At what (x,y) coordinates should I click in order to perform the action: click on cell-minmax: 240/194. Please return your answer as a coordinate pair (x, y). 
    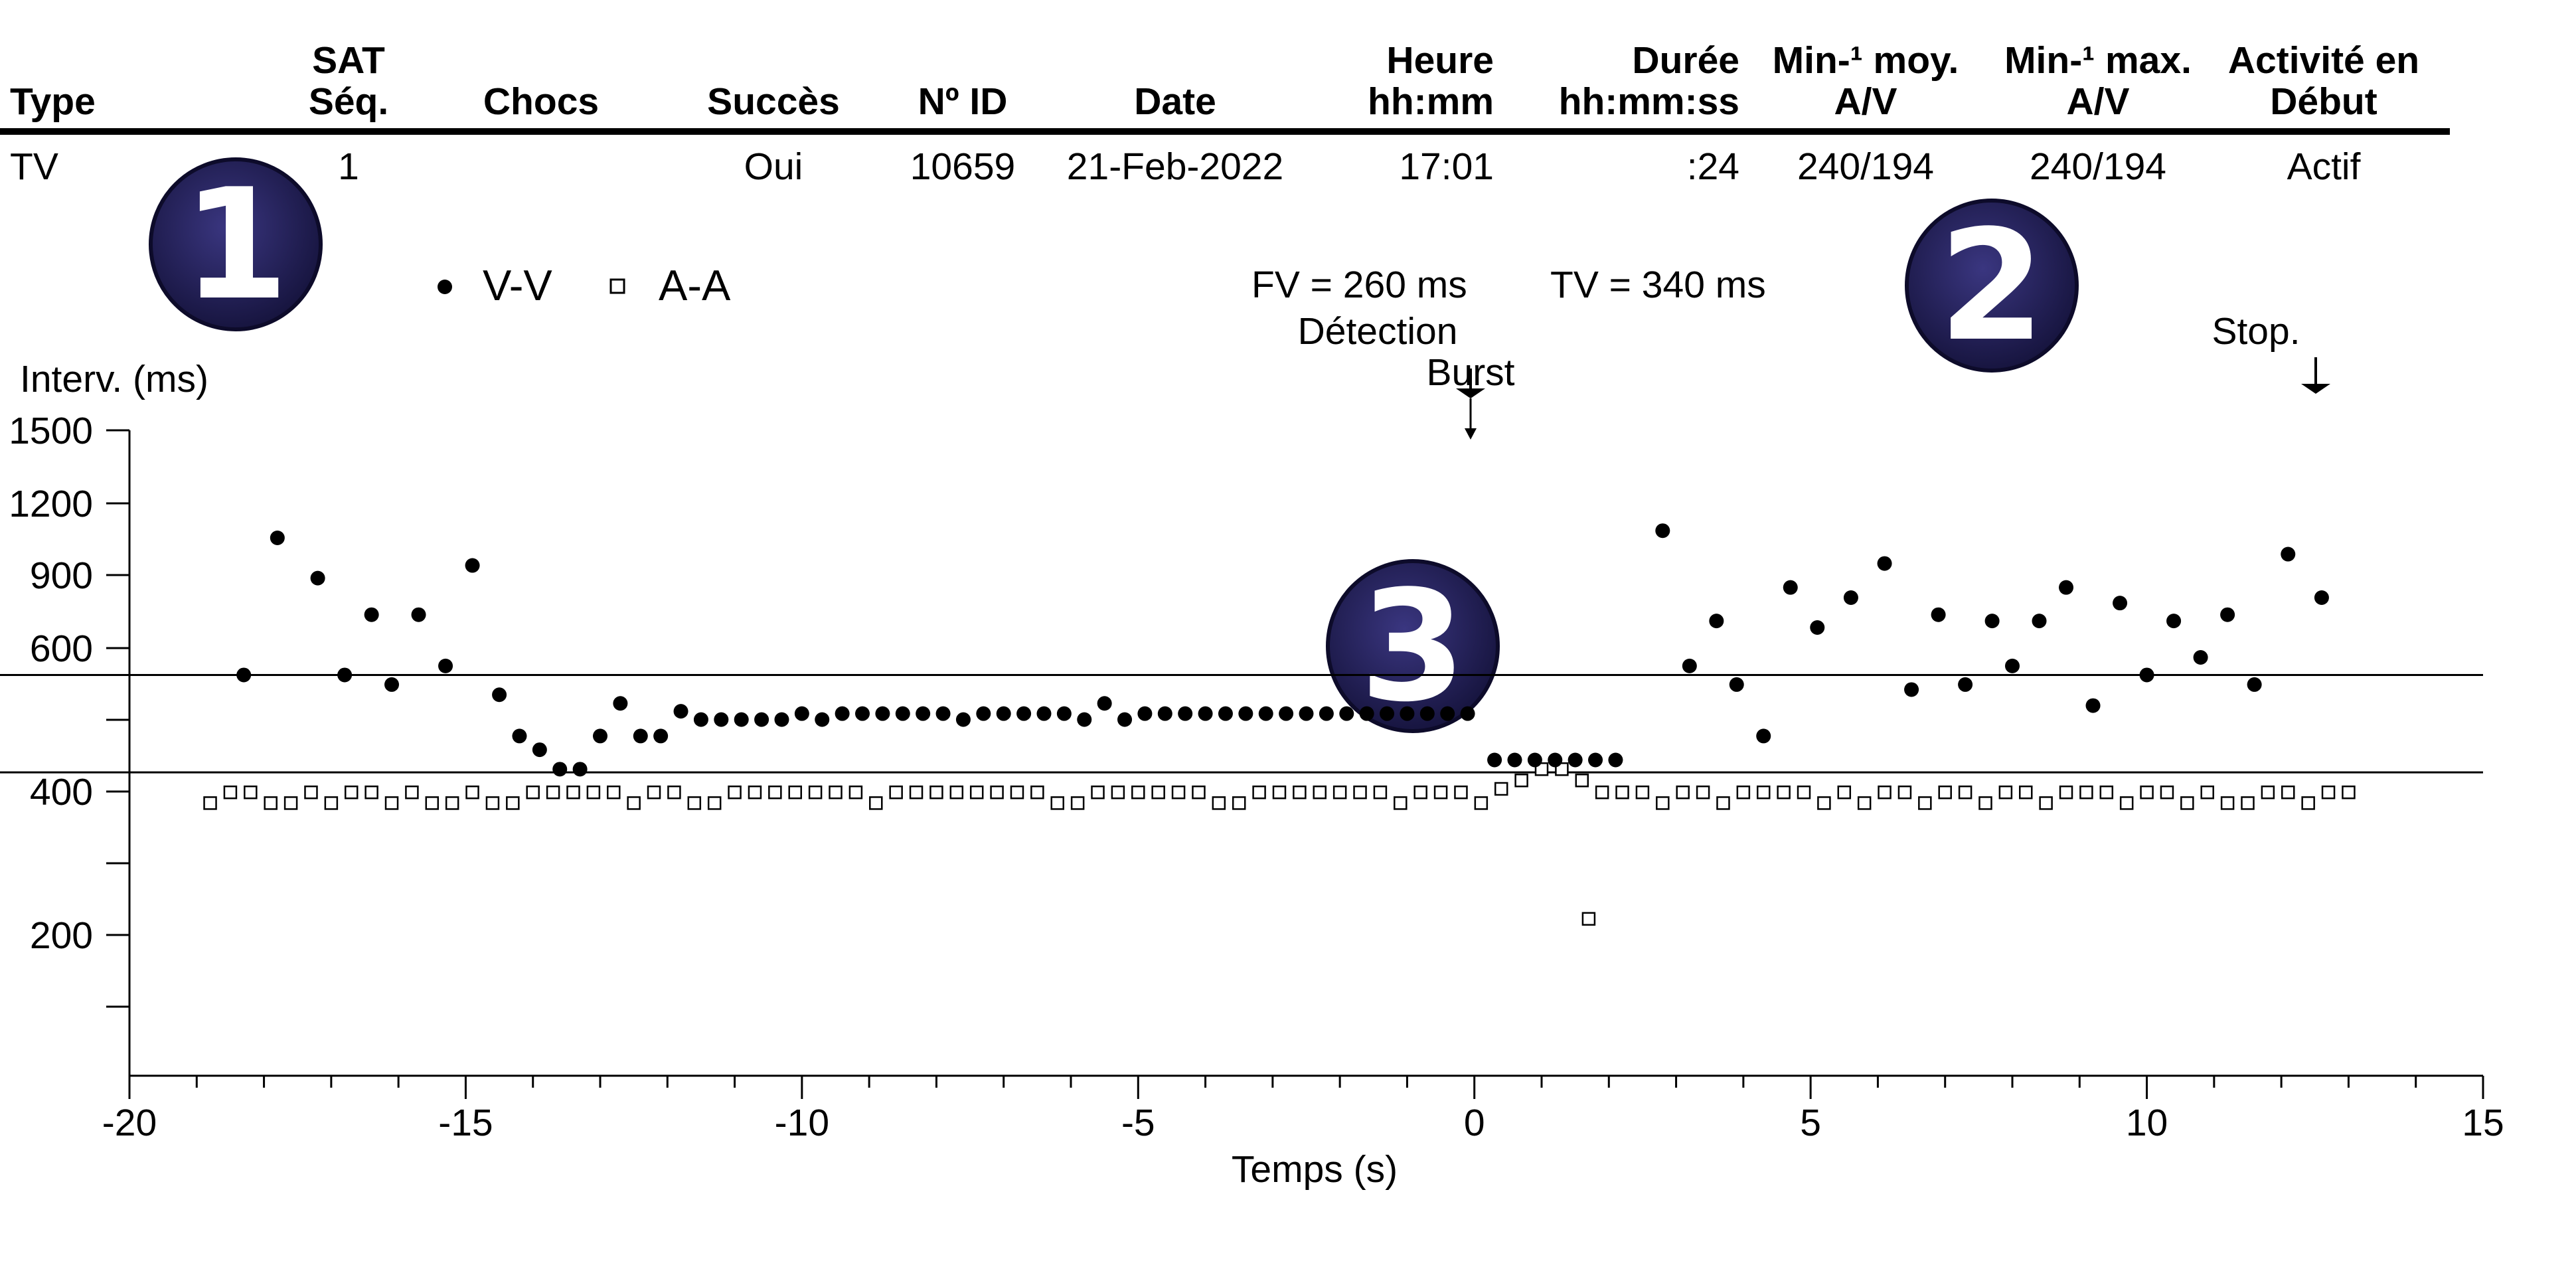
    Looking at the image, I should click on (2098, 166).